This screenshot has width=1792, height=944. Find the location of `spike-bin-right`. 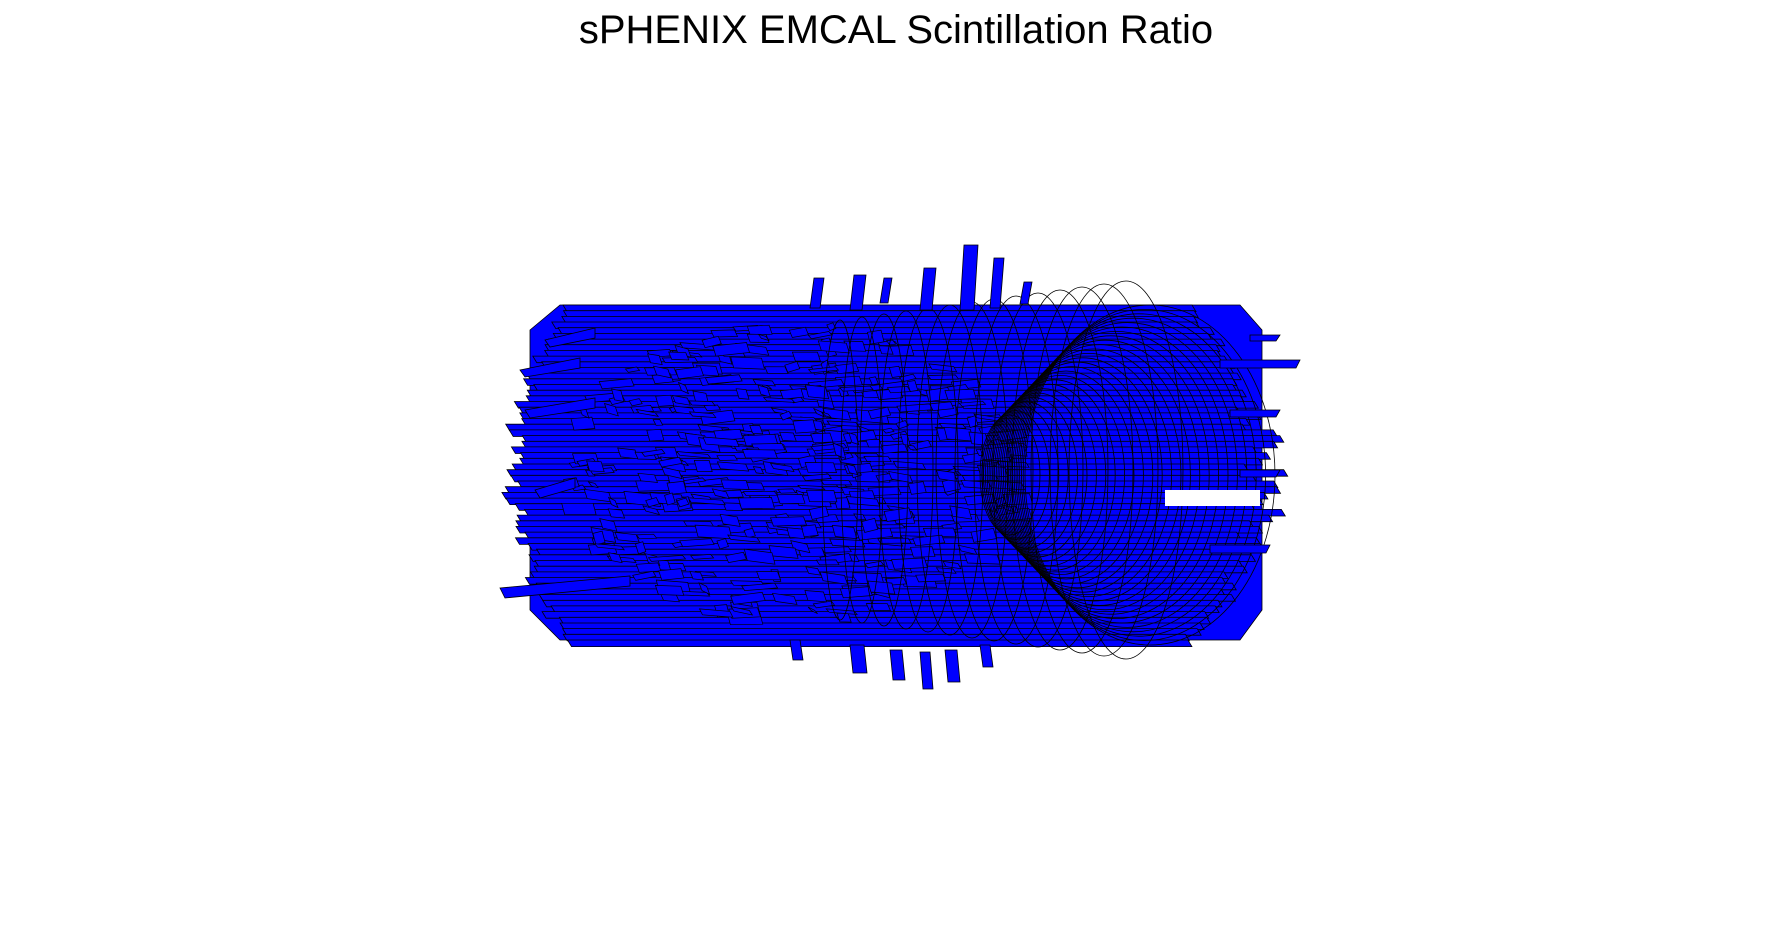

spike-bin-right is located at coordinates (1255, 413).